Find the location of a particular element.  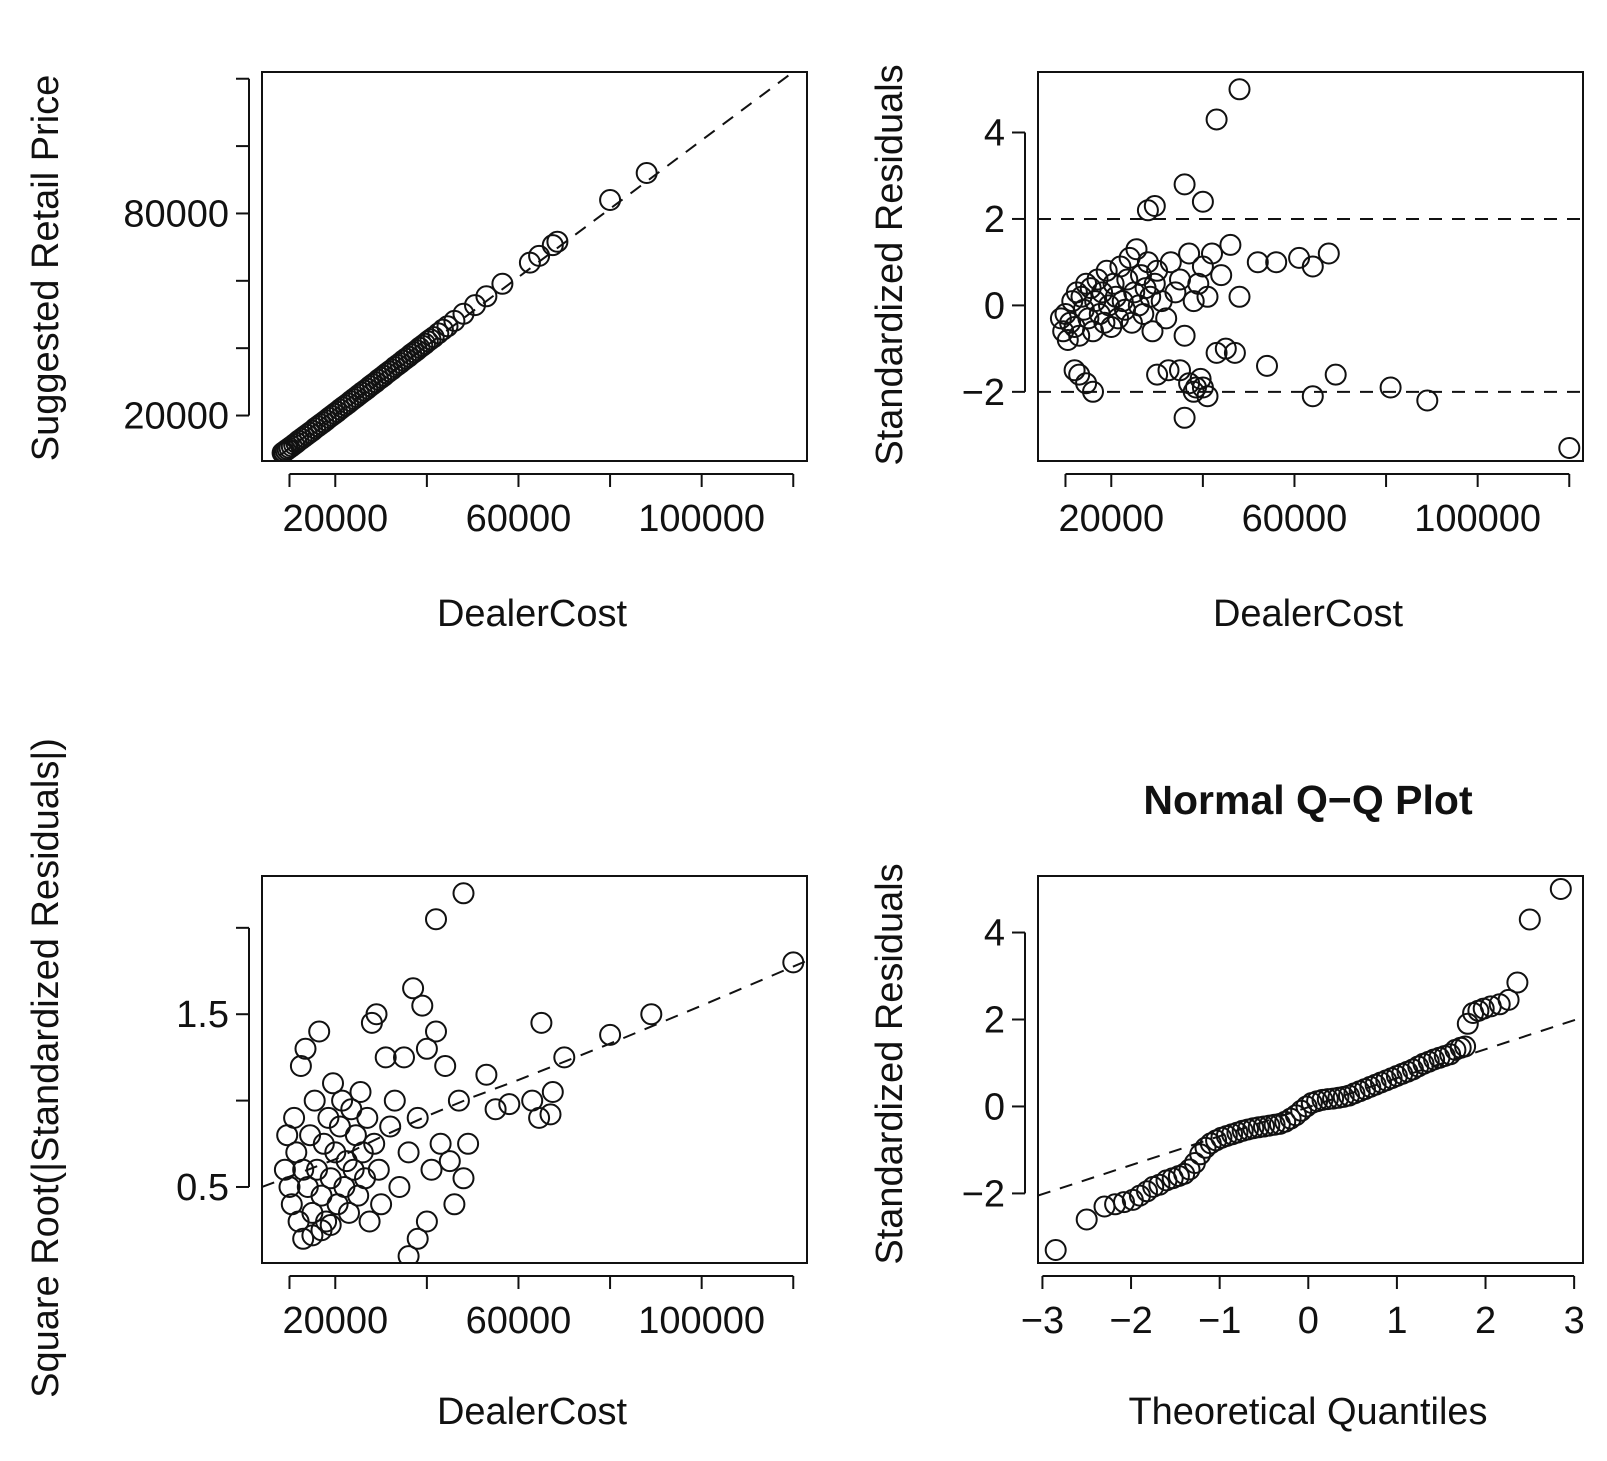

x-tick-label: 60000 is located at coordinates (519, 519).